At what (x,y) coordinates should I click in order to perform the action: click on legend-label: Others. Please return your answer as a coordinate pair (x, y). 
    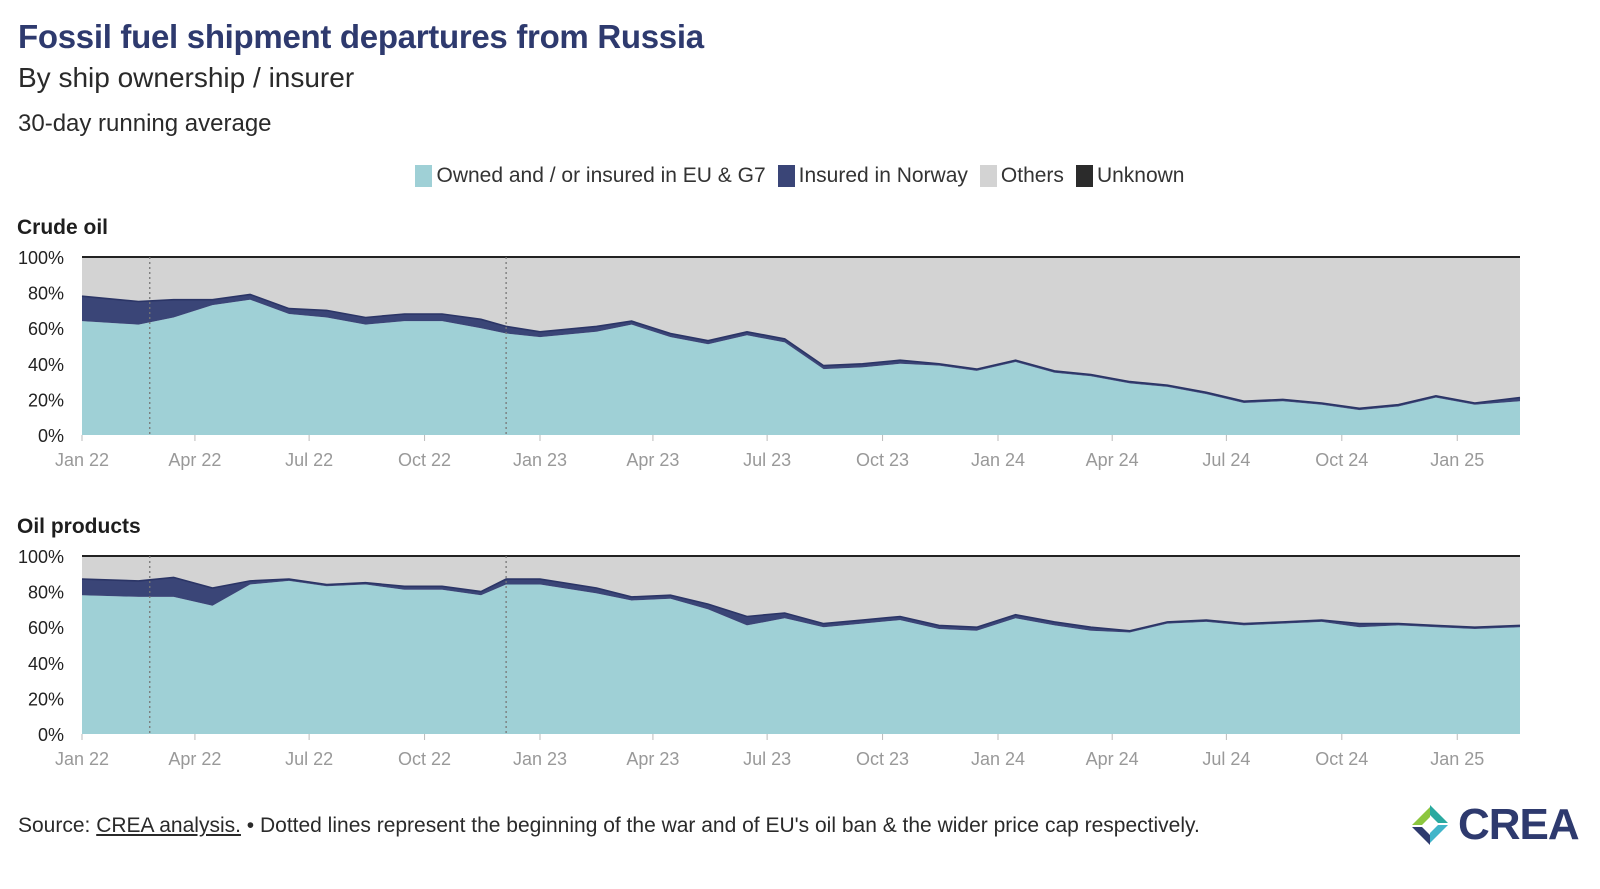
    Looking at the image, I should click on (1032, 175).